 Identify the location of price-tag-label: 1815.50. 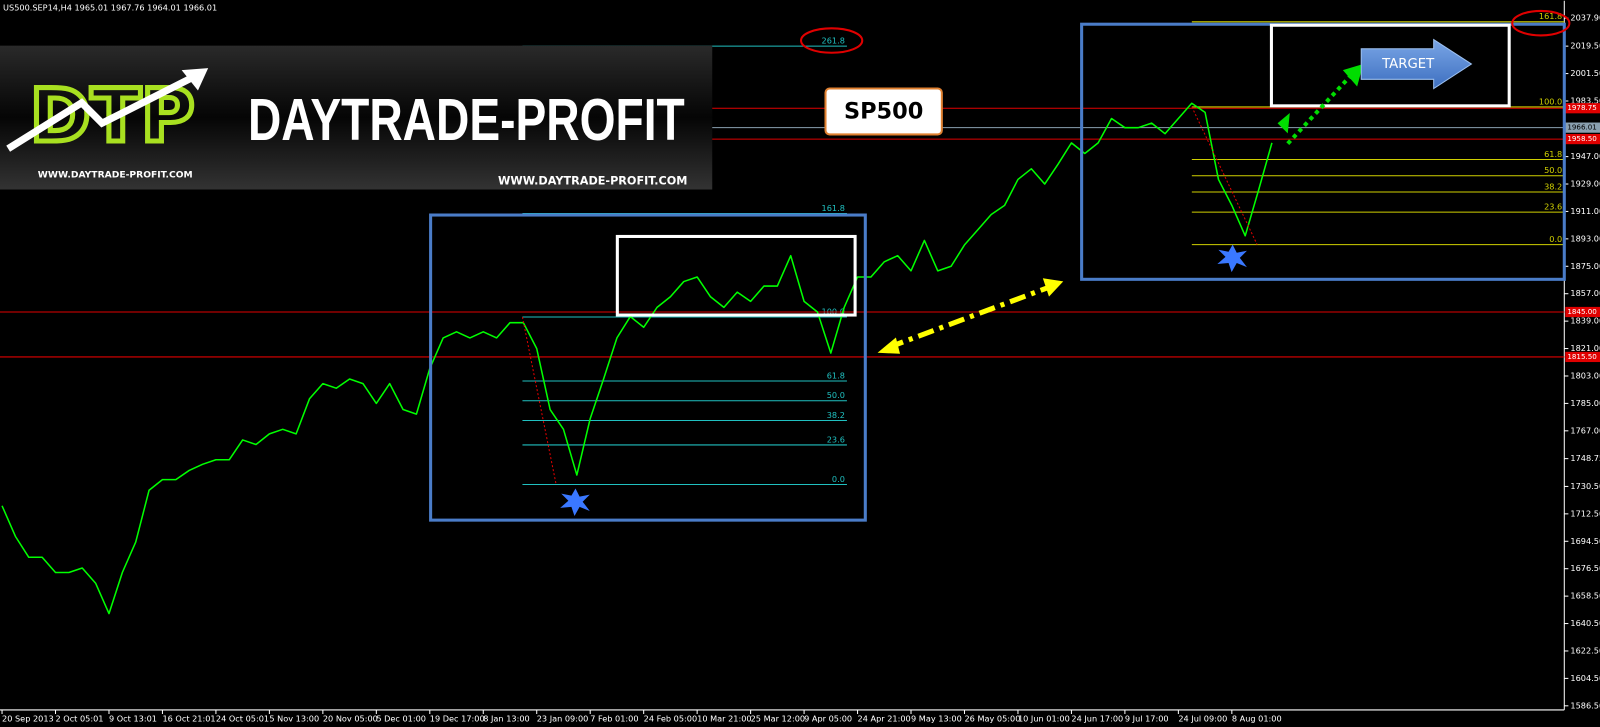
(1582, 356).